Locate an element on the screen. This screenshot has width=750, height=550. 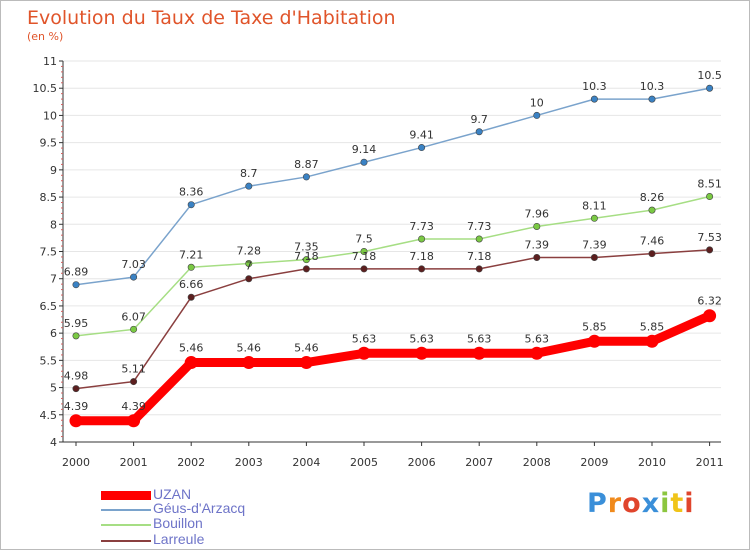
data-label: 7.46 is located at coordinates (652, 241).